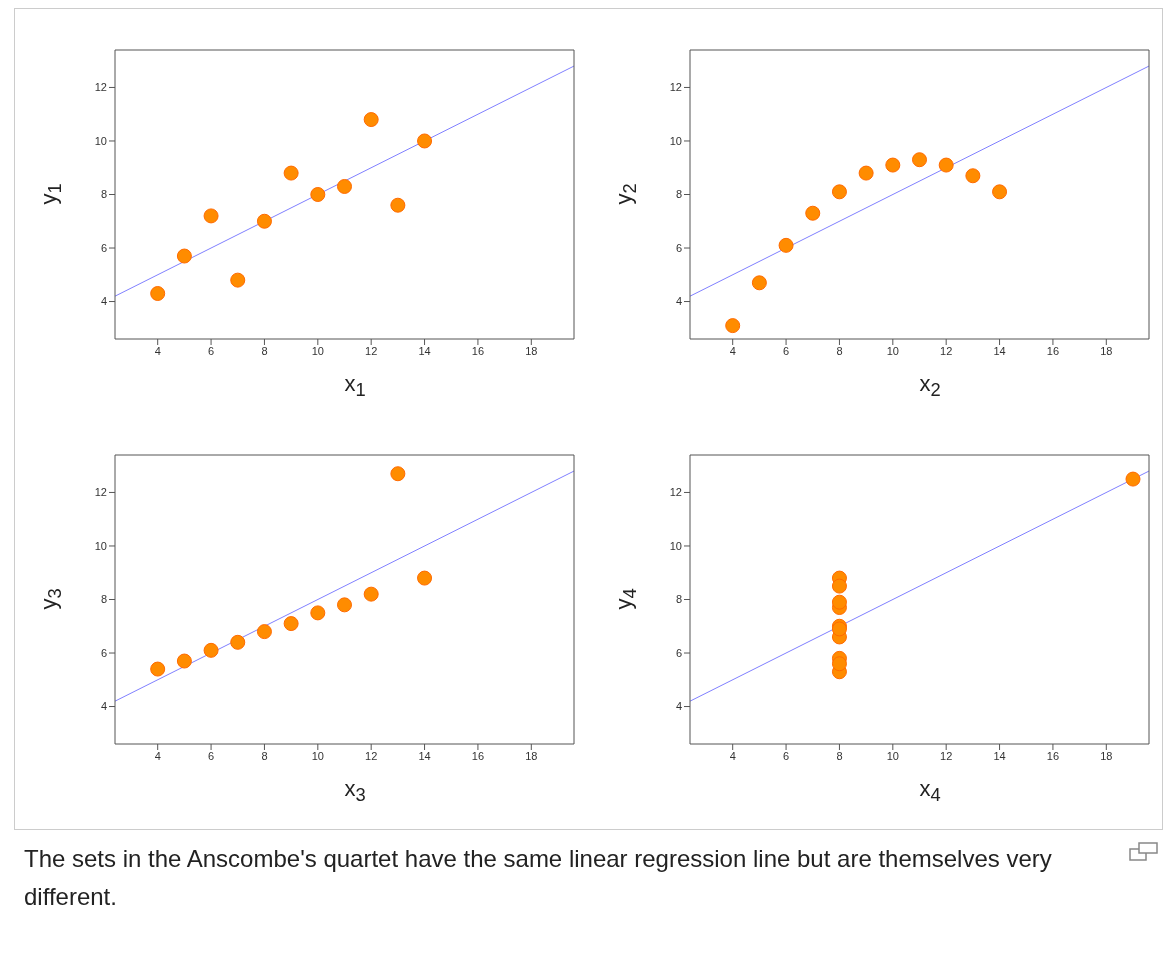  What do you see at coordinates (538, 878) in the screenshot?
I see `text: The sets in the Anscombe's quartet have the same linear regression line but are themselves very different.` at bounding box center [538, 878].